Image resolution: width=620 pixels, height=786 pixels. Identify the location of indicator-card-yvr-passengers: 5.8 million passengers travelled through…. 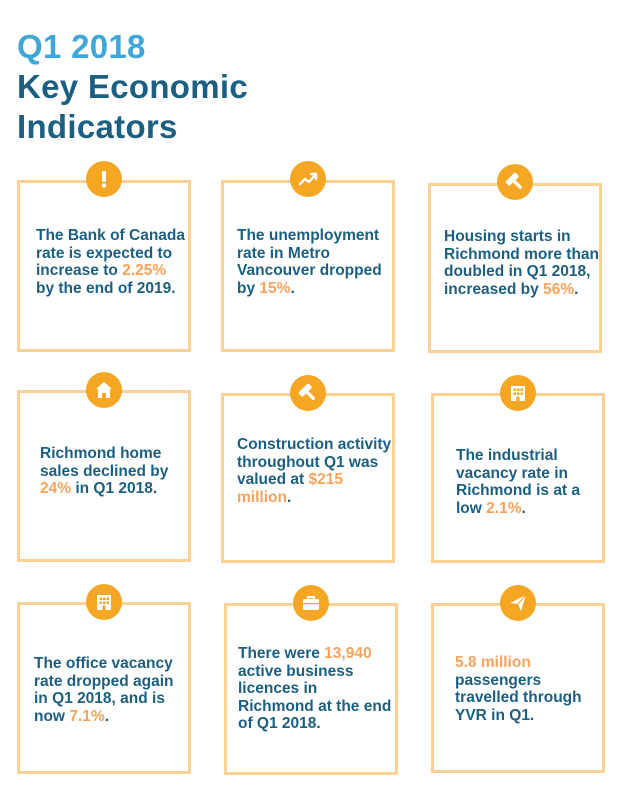
(518, 688).